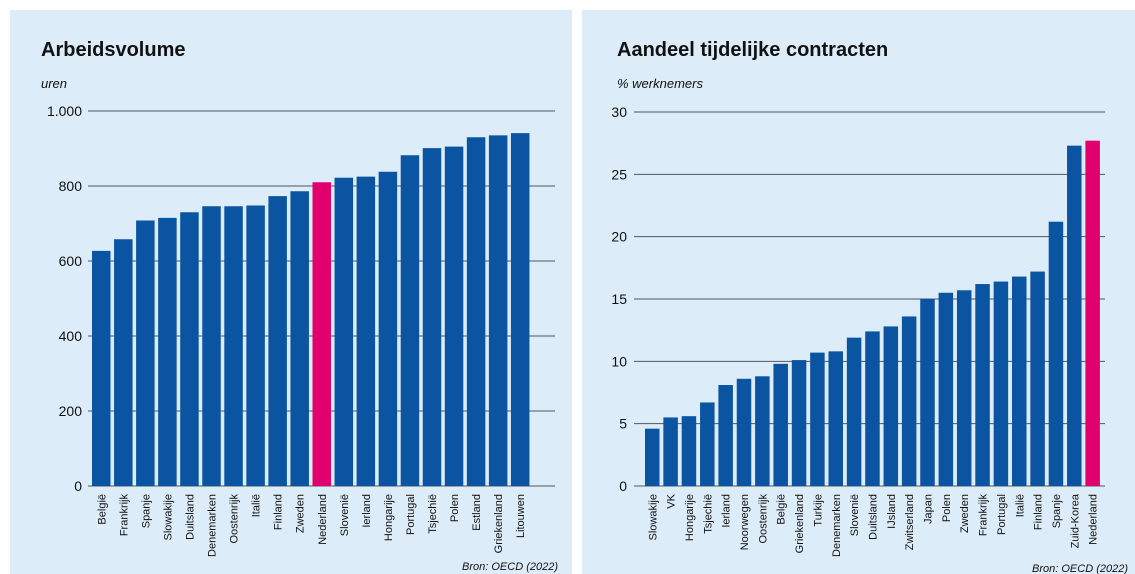  What do you see at coordinates (660, 83) in the screenshot?
I see `y-axis-unit-label: % werknemers` at bounding box center [660, 83].